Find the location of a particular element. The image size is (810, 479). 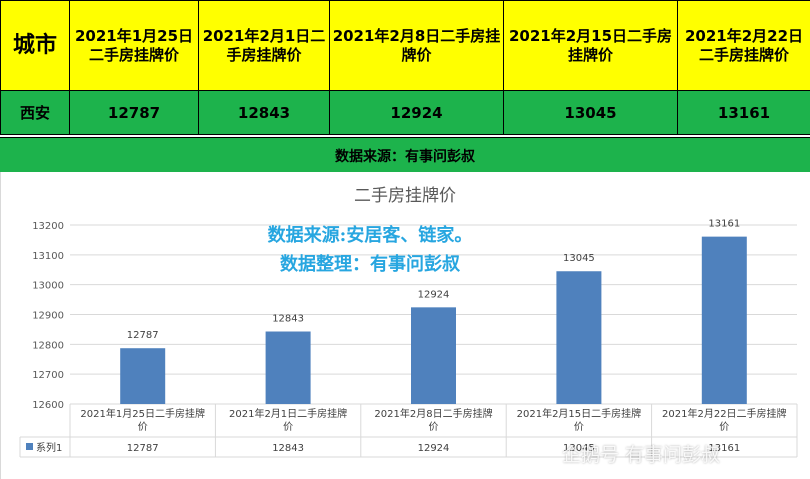

date-header-3: 2021年2月8日二手房挂牌价 is located at coordinates (416, 45).